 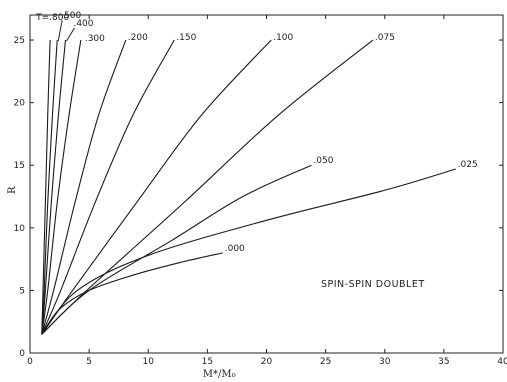 I want to click on y-tick-label: 5, so click(x=22, y=291).